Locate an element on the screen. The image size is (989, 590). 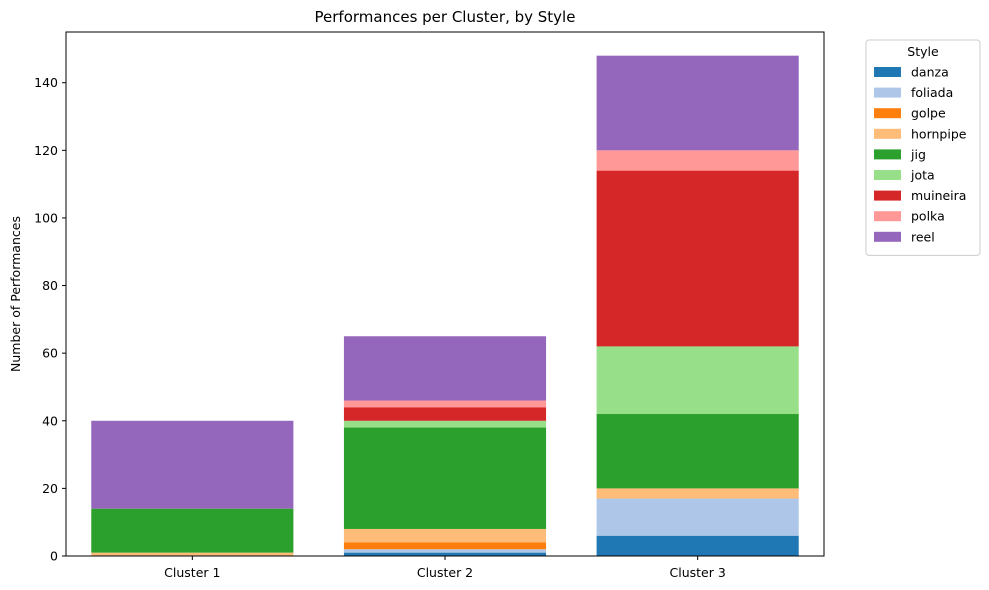
x-axis: Cluster 1 Cluster 2 Cluster 3 is located at coordinates (445, 568).